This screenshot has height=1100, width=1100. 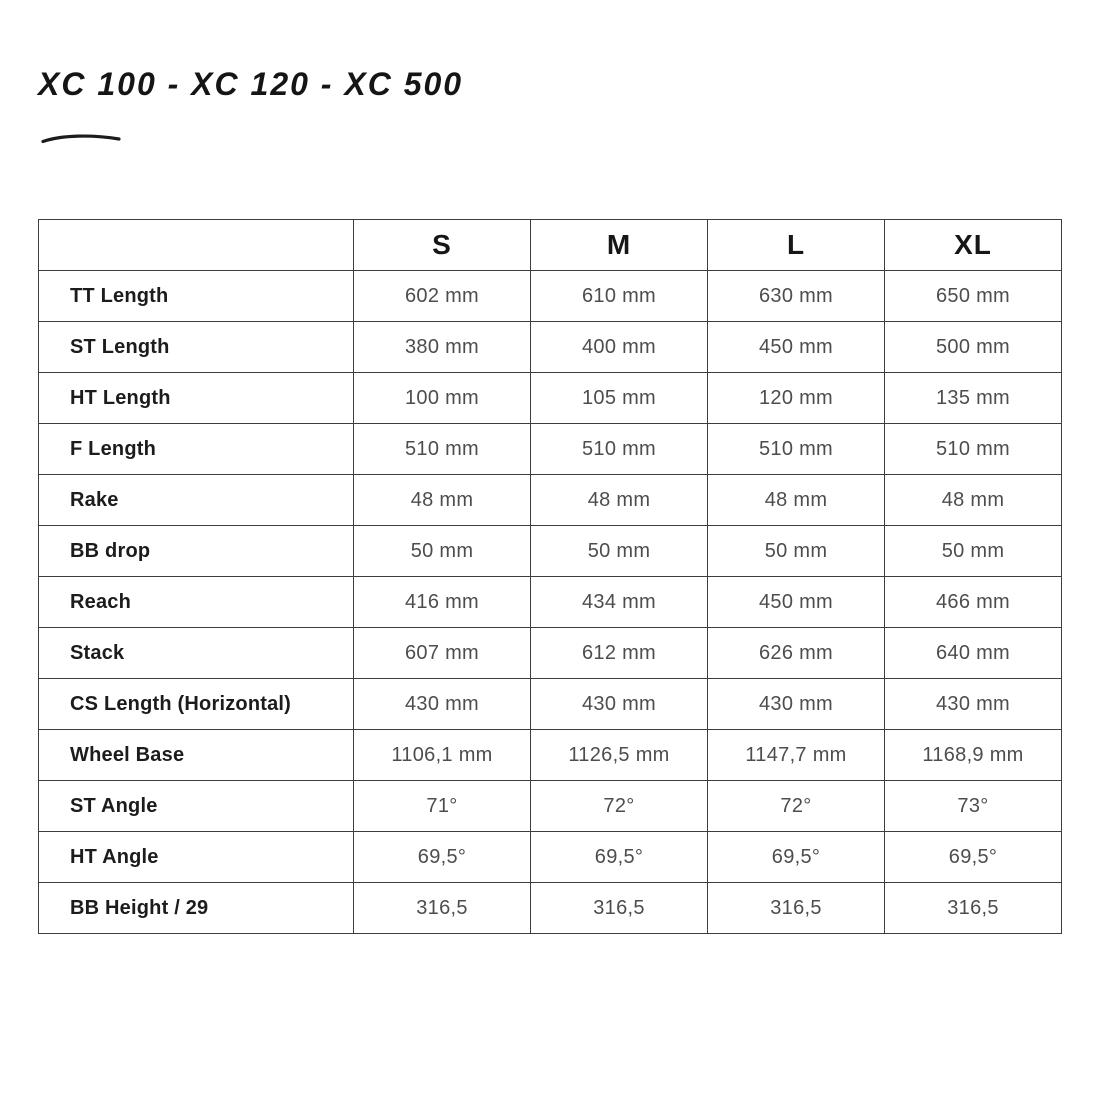 I want to click on cell-value: 1168,9 mm, so click(x=973, y=755).